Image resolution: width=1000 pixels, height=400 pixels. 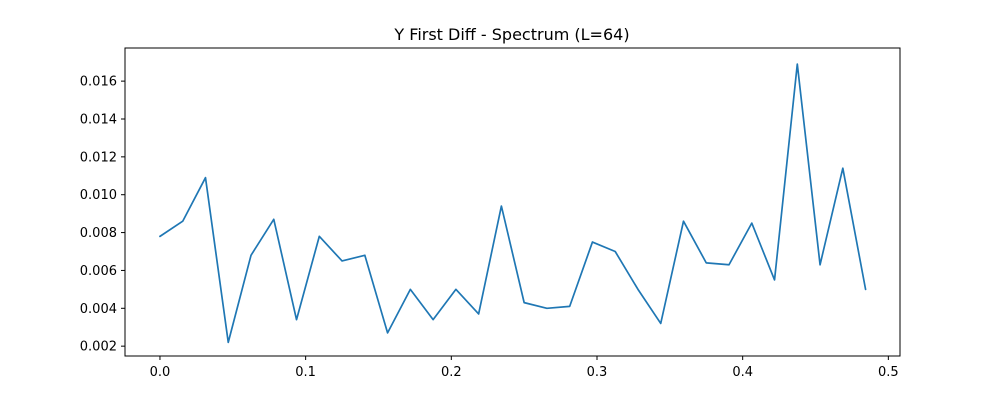 What do you see at coordinates (102, 215) in the screenshot?
I see `y-axis: 0.002 0.004 0.006 0.008 0.010 0.012 0.014 0.016` at bounding box center [102, 215].